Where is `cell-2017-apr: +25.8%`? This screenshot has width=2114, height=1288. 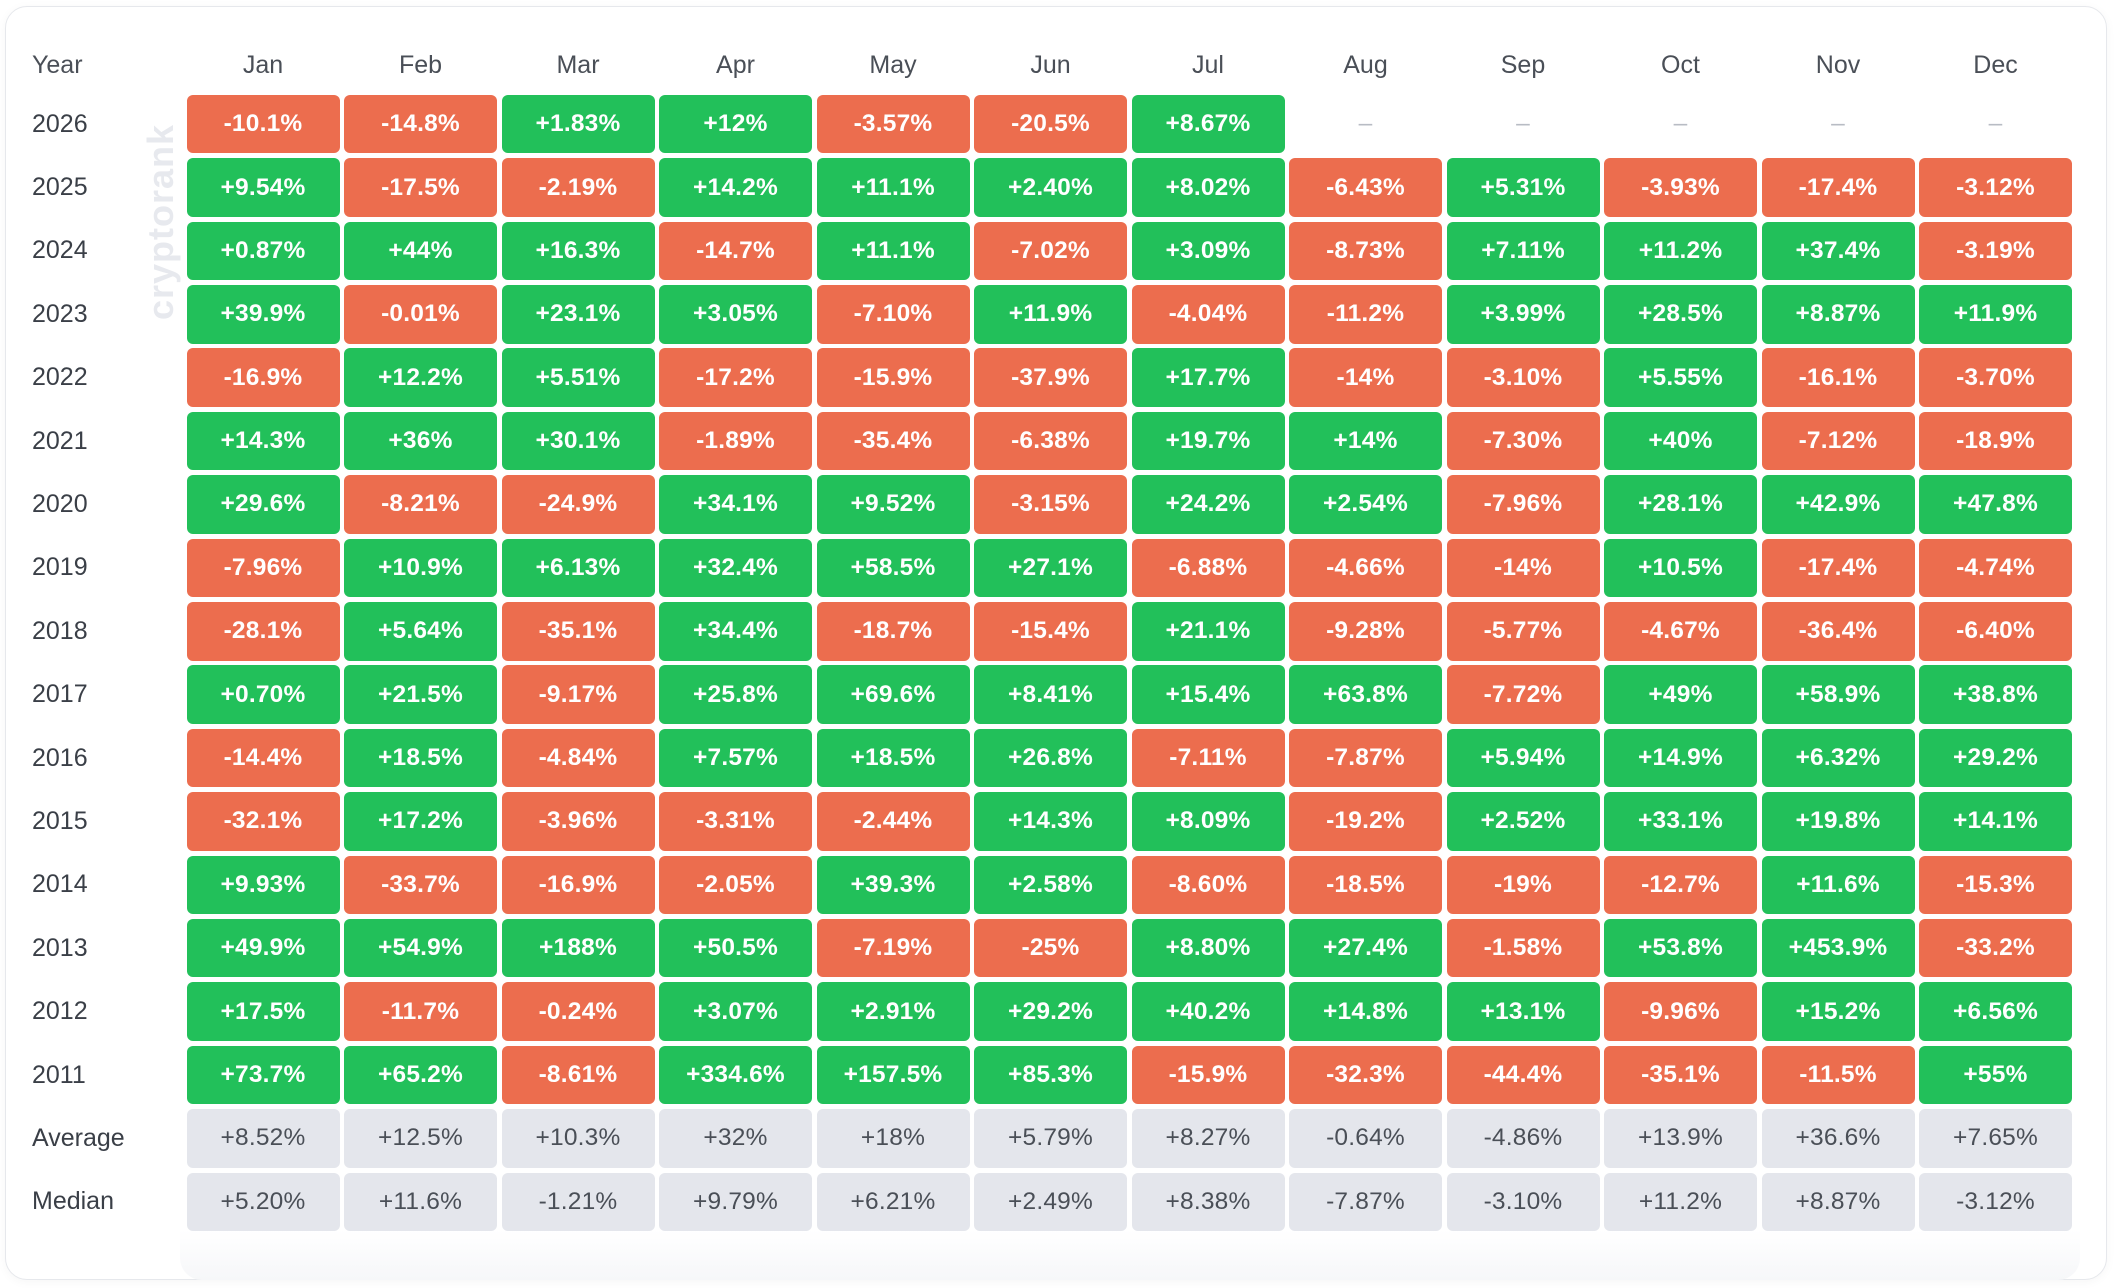 cell-2017-apr: +25.8% is located at coordinates (735, 694).